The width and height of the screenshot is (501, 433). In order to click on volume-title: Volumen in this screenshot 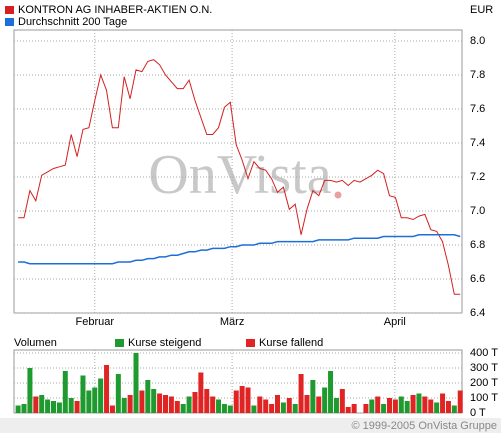, I will do `click(35, 343)`.